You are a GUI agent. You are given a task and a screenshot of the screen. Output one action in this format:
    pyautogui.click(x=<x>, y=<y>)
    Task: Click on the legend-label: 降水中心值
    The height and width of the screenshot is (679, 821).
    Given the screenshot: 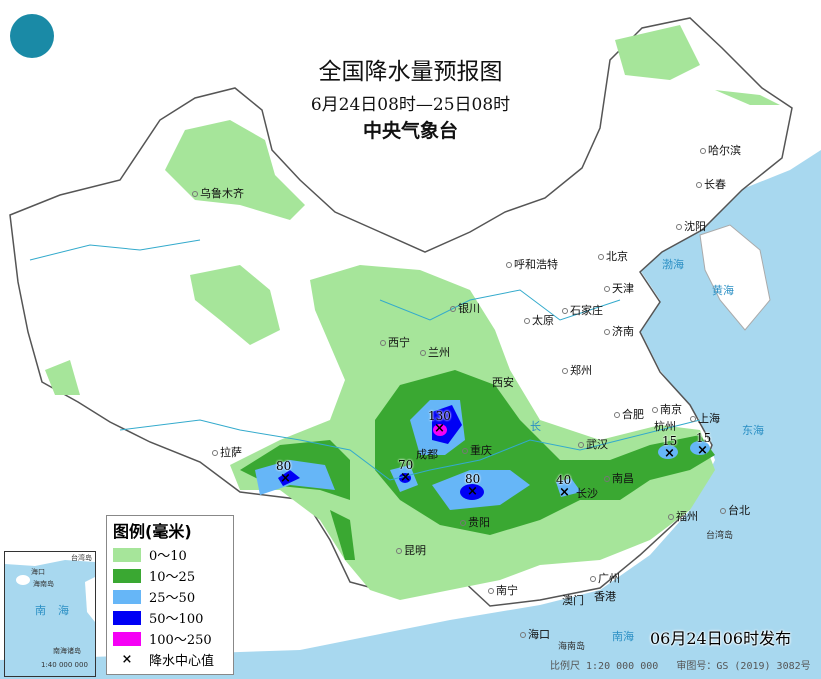 What is the action you would take?
    pyautogui.click(x=182, y=661)
    